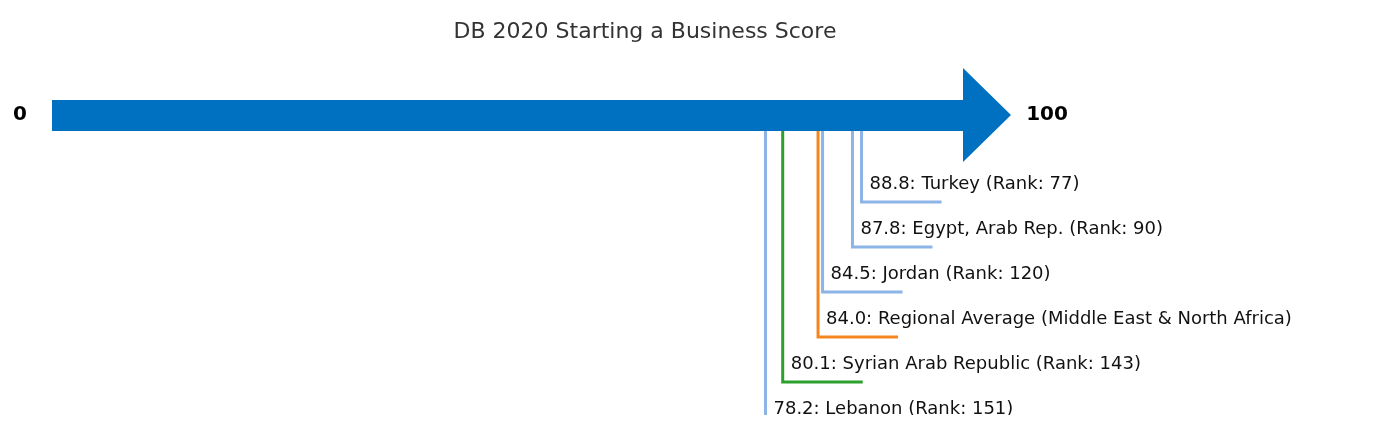 This screenshot has width=1373, height=423. What do you see at coordinates (883, 227) in the screenshot?
I see `data-label: 87.8:` at bounding box center [883, 227].